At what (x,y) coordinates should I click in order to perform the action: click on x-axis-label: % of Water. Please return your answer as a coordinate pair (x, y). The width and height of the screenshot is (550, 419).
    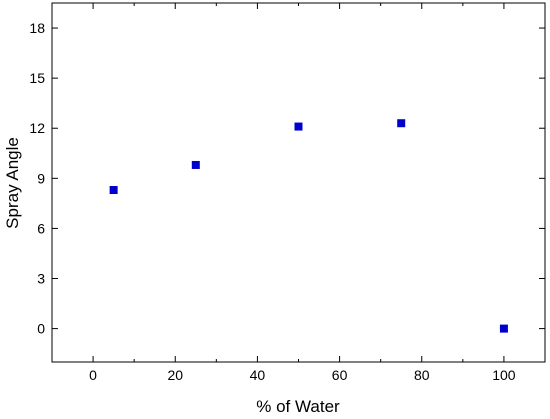
    Looking at the image, I should click on (298, 406).